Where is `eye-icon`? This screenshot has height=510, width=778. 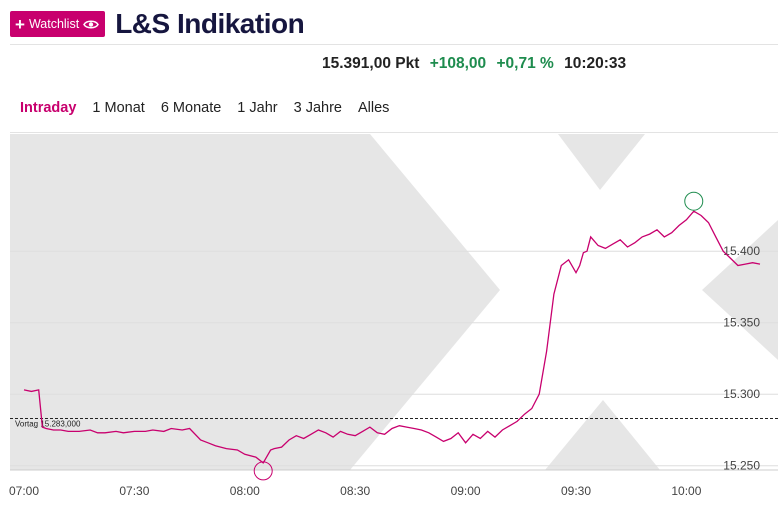
eye-icon is located at coordinates (91, 24).